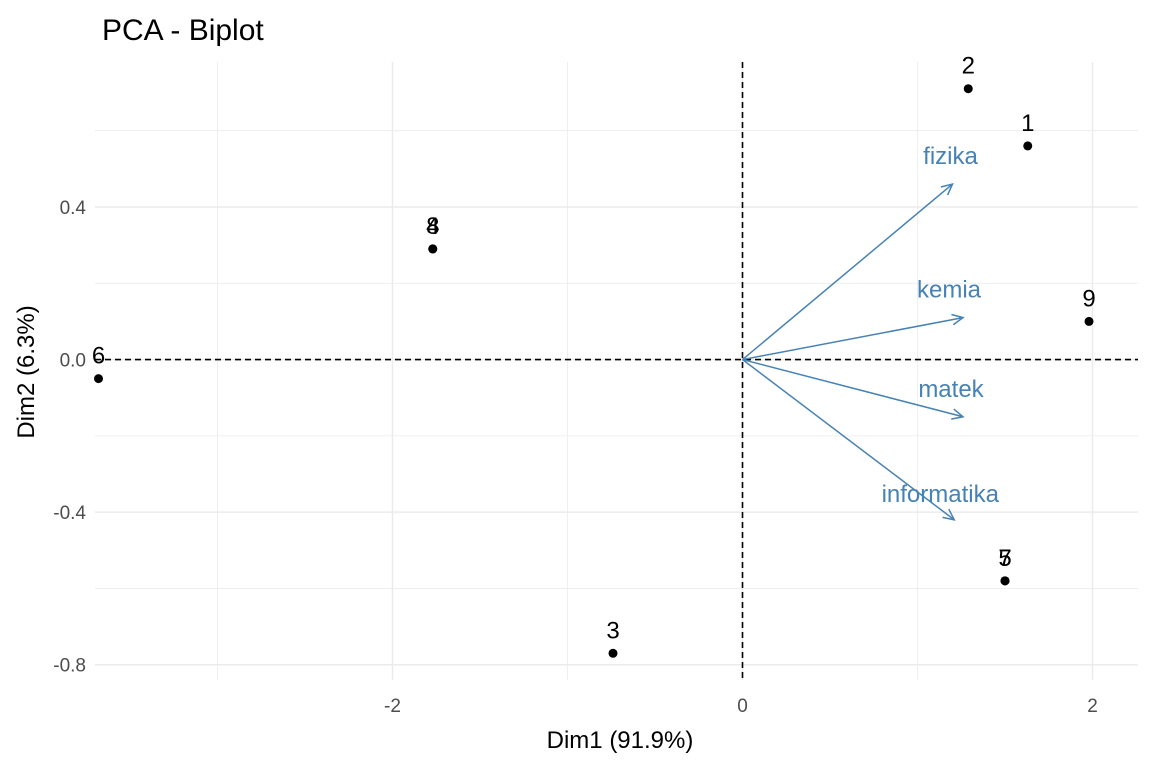  Describe the element at coordinates (612, 630) in the screenshot. I see `point-label: 3` at that location.